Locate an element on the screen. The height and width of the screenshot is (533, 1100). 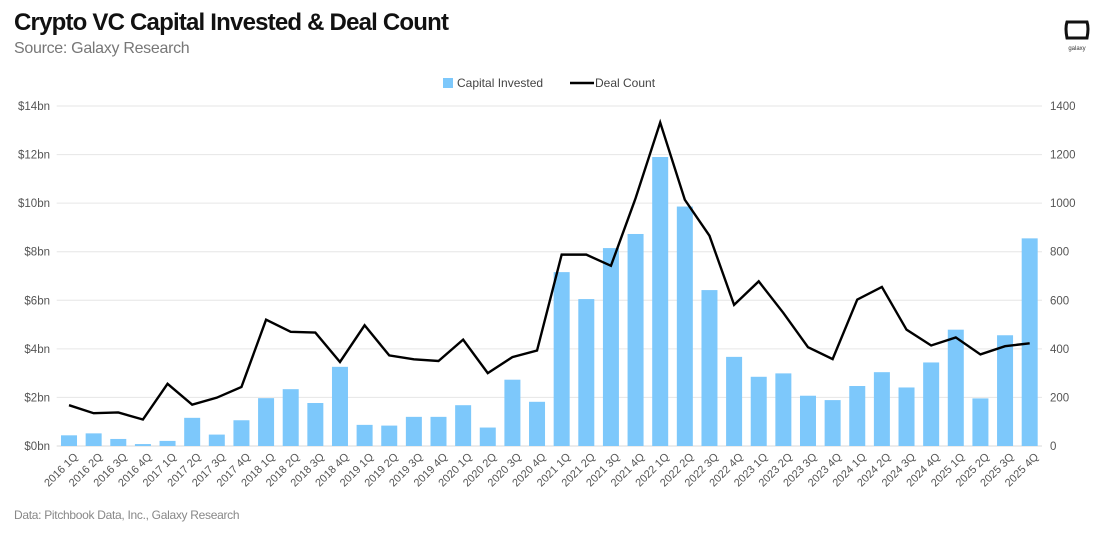
right-axis-tick-label: 200 is located at coordinates (1059, 398).